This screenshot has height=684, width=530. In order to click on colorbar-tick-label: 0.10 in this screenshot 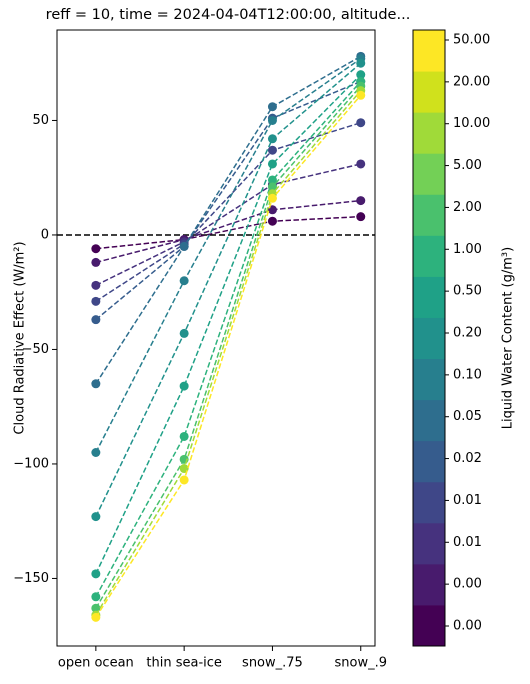, I will do `click(467, 374)`.